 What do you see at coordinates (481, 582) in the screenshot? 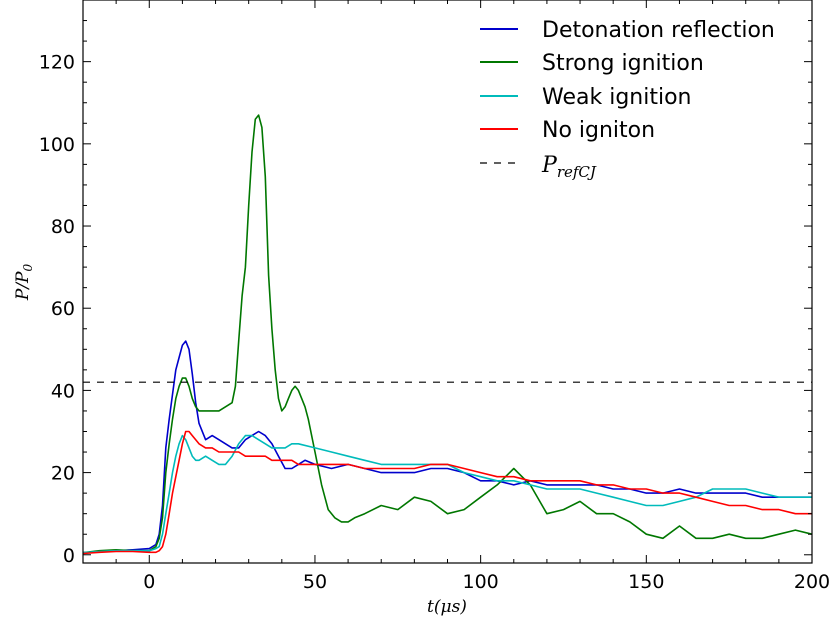
I see `x-tick-label: 100` at bounding box center [481, 582].